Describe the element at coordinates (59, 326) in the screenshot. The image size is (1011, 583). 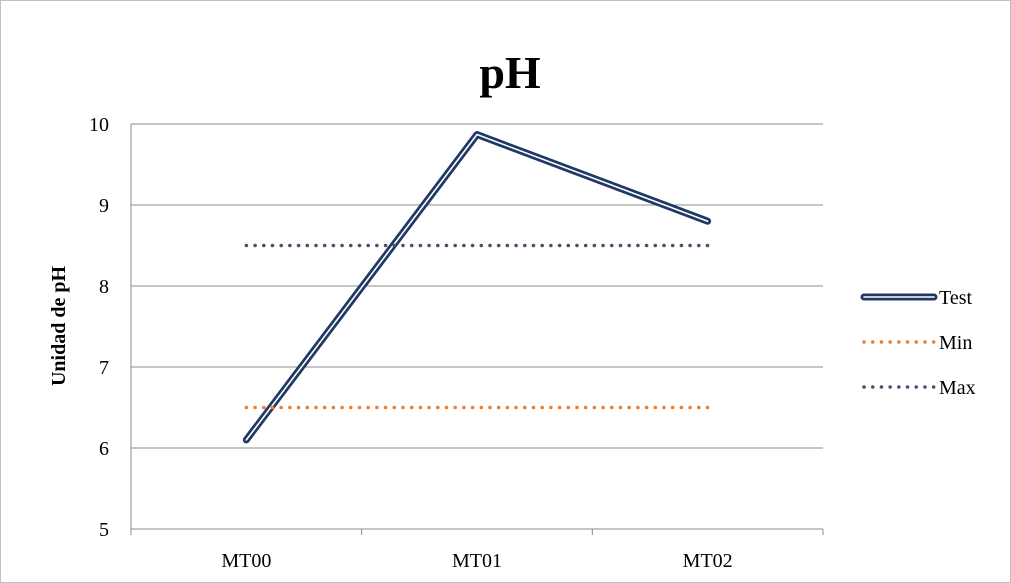
I see `y-axis-label: Unidad de pH` at that location.